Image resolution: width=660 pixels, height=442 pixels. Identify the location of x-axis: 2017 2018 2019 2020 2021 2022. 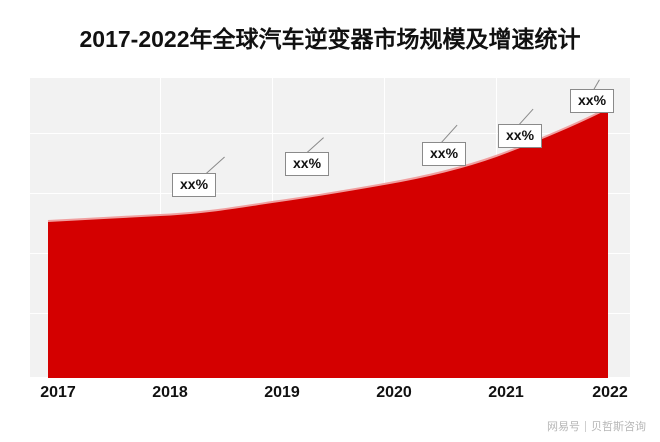
(330, 397).